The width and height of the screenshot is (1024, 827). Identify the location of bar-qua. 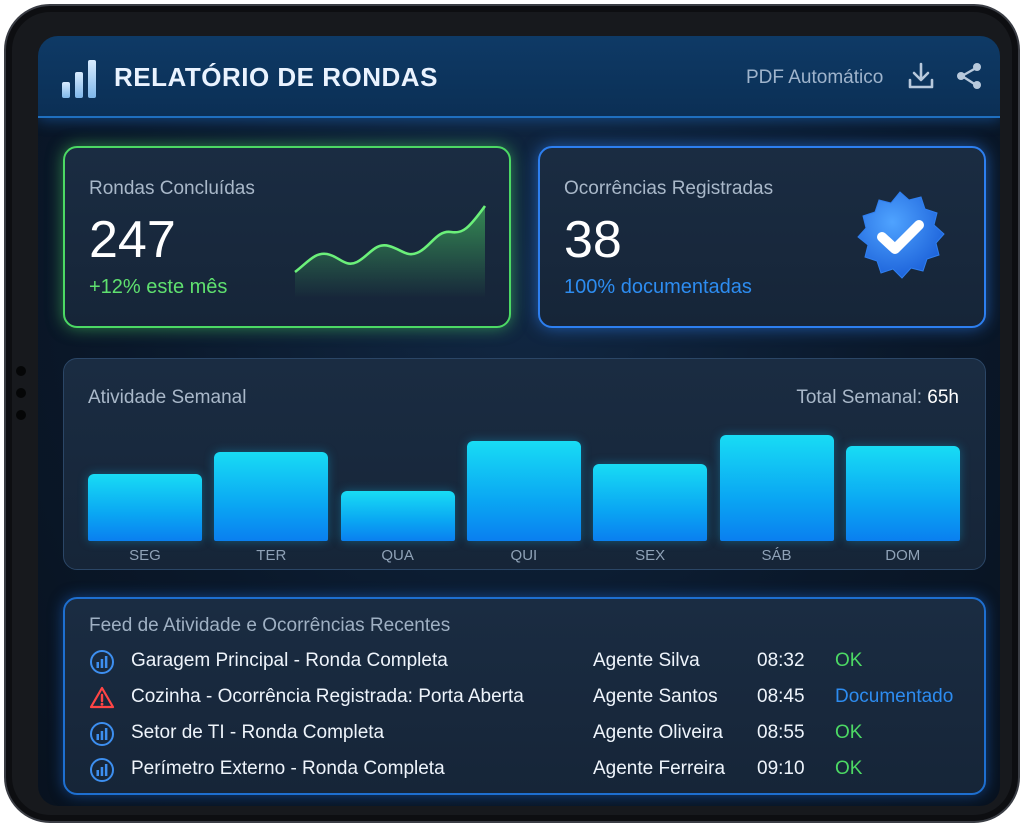
(397, 516).